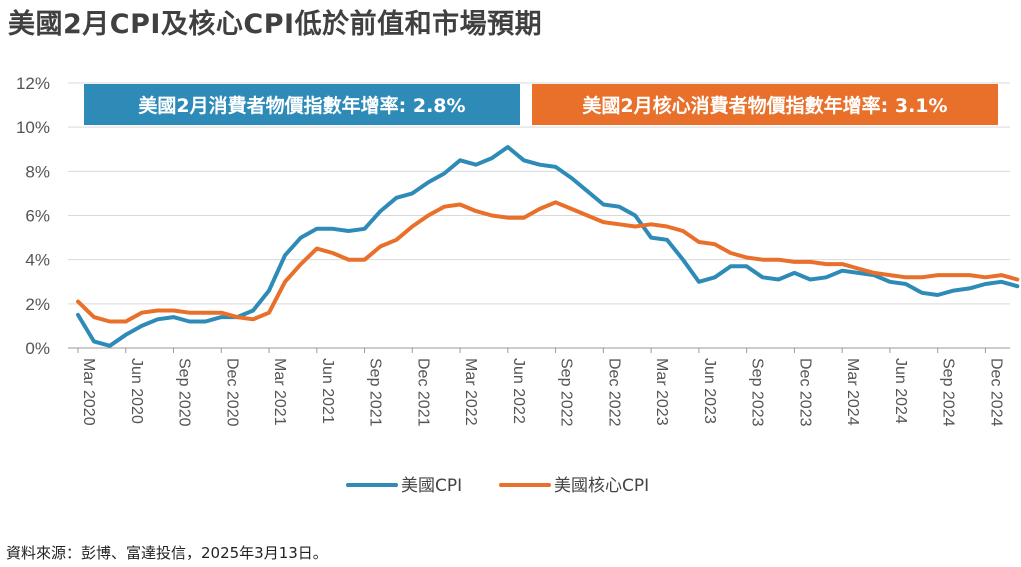 The image size is (1021, 567). I want to click on x-tick-label: Mar 2022, so click(470, 392).